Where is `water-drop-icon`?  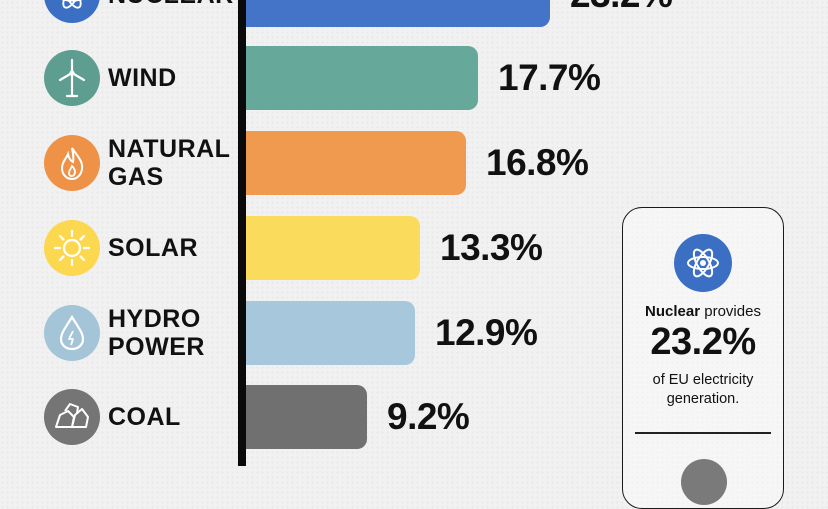
water-drop-icon is located at coordinates (72, 333).